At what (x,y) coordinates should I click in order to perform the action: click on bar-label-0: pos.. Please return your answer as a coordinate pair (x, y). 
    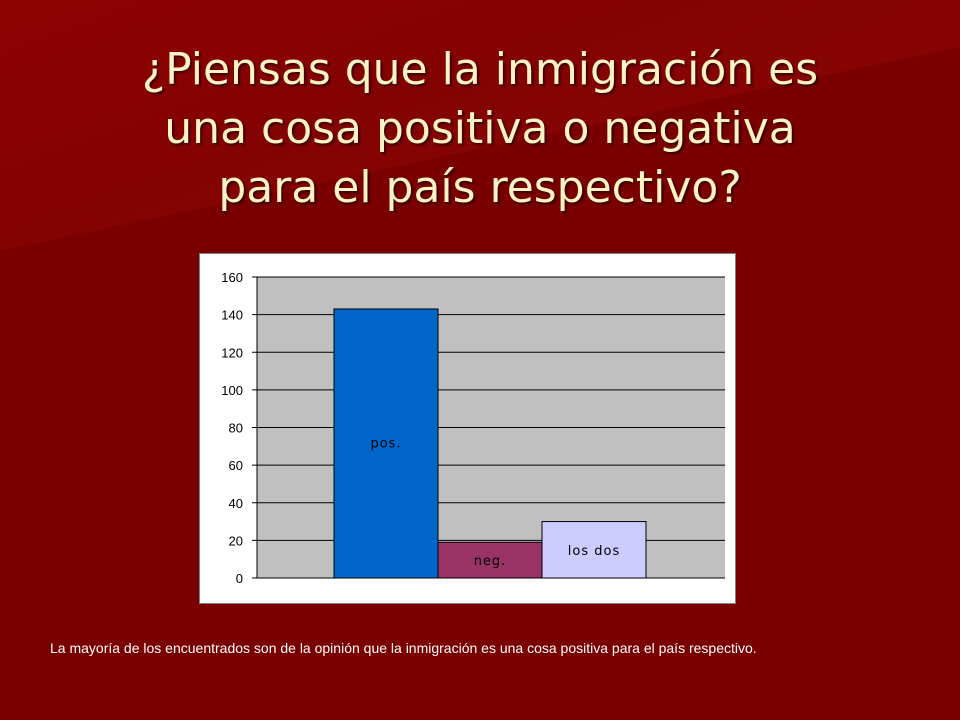
    Looking at the image, I should click on (385, 443).